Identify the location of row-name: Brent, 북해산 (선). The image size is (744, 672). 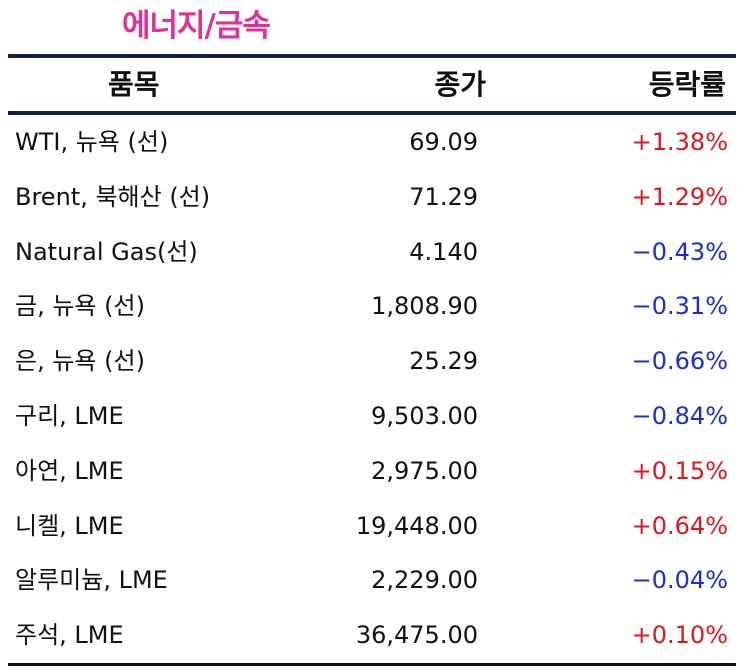
(113, 196).